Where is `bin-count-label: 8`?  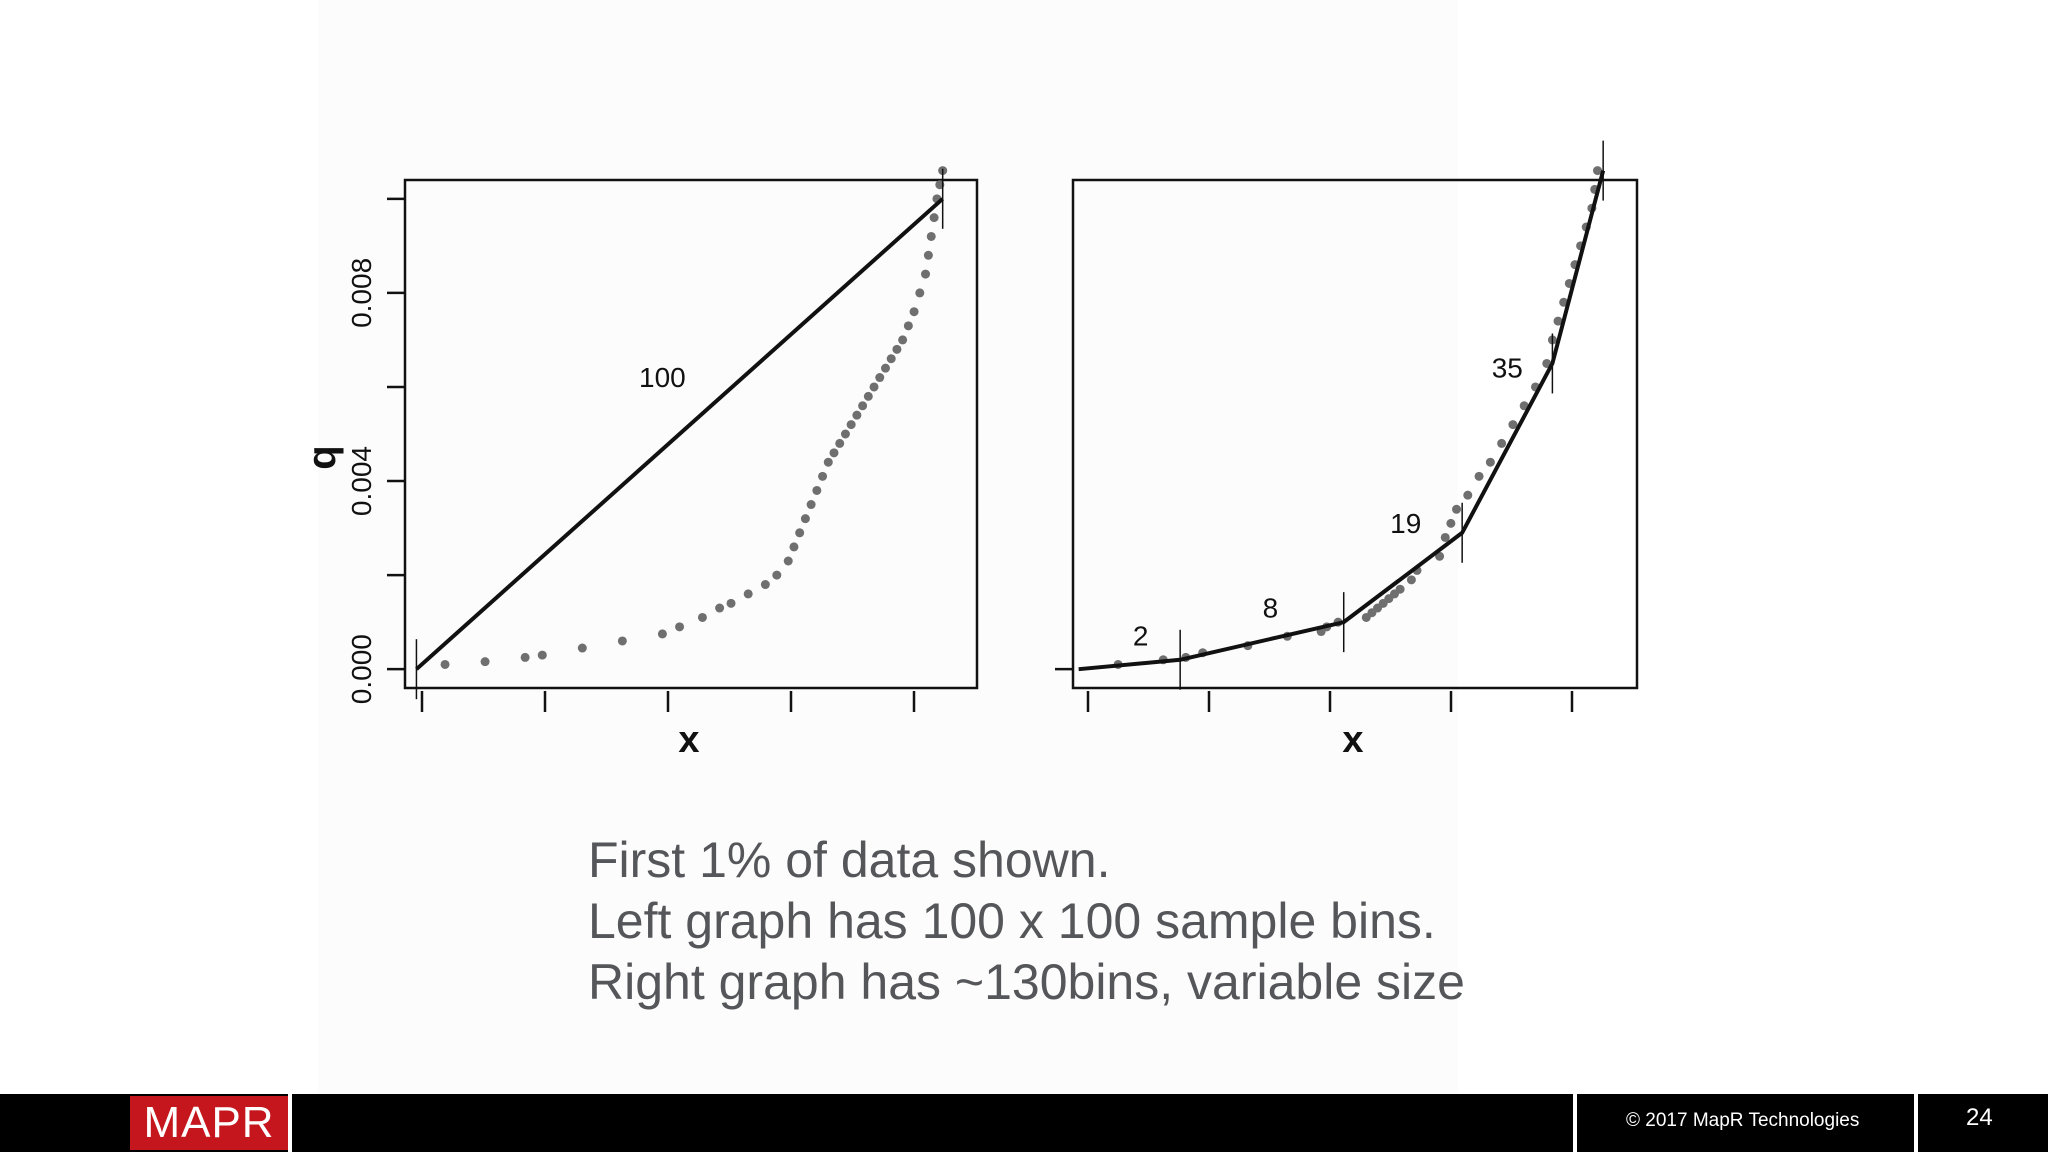 bin-count-label: 8 is located at coordinates (1271, 607).